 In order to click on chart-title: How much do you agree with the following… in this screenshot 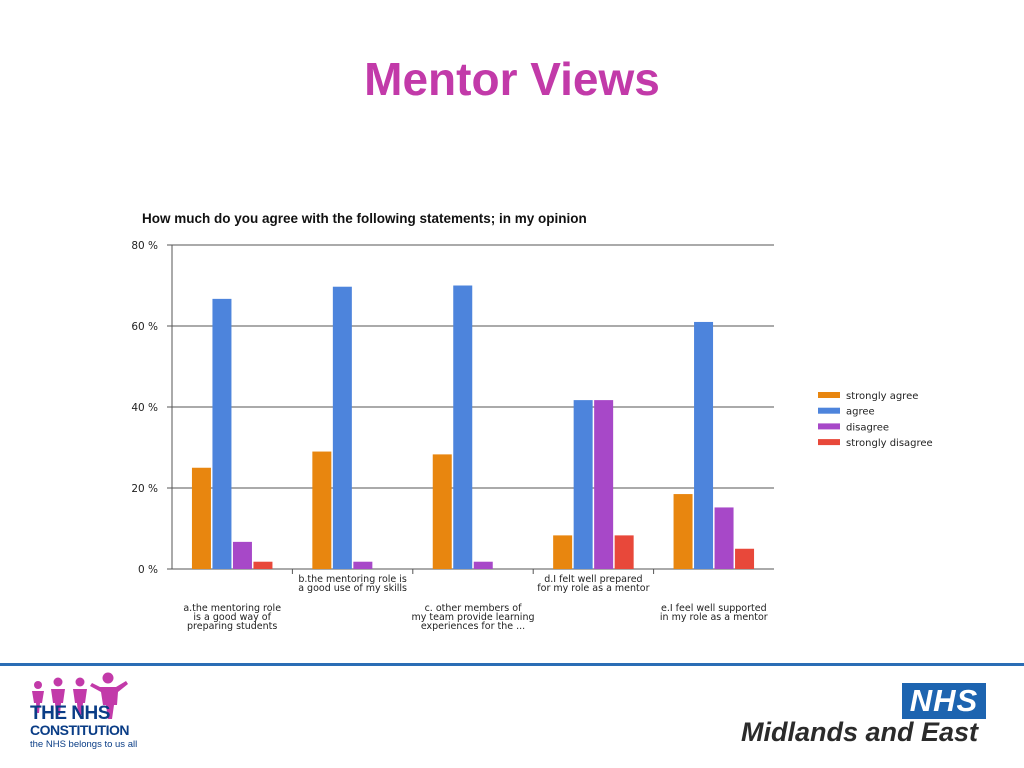, I will do `click(364, 218)`.